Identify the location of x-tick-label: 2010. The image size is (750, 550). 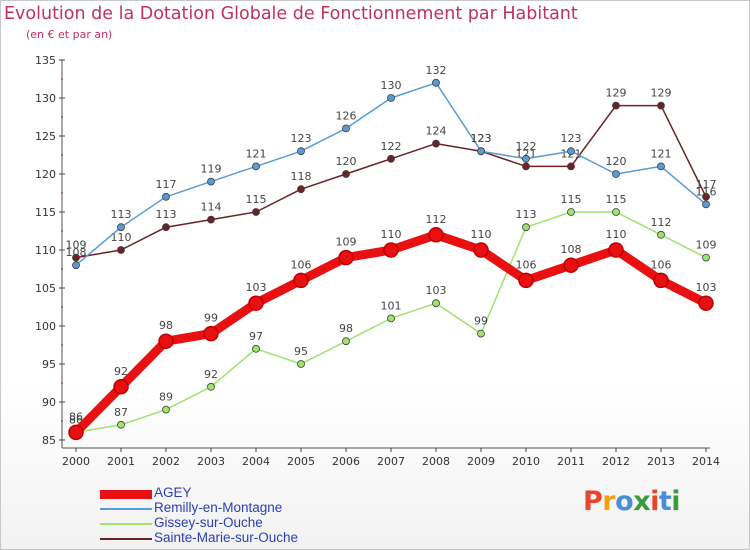
(526, 461).